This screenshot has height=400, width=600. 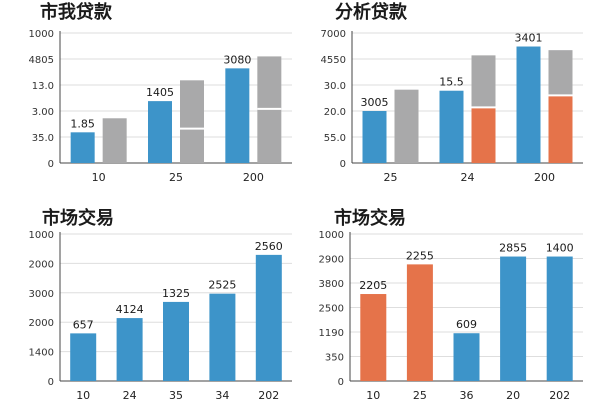 I want to click on data-label: 2525, so click(x=222, y=285).